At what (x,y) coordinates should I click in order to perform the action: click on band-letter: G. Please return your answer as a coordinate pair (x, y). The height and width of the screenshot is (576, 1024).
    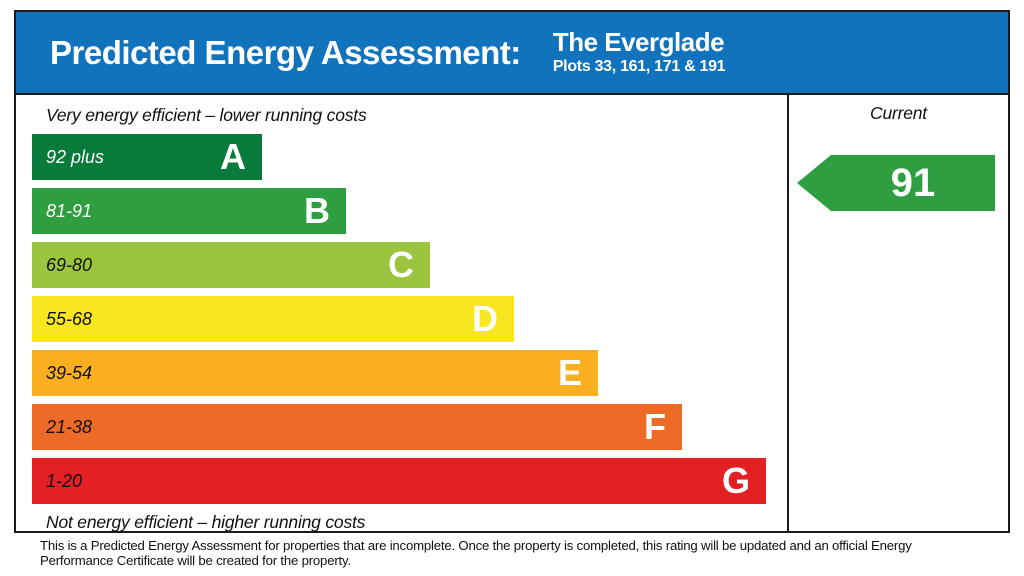
    Looking at the image, I should click on (735, 480).